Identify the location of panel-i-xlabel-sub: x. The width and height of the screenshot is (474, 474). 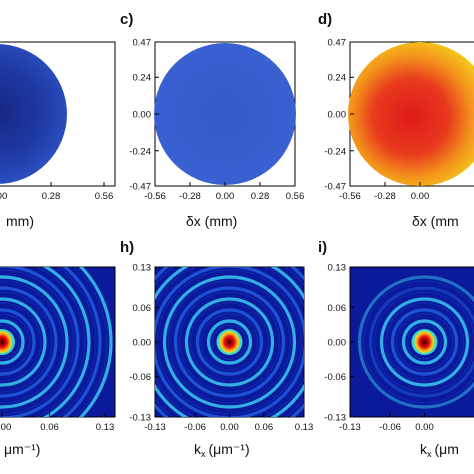
(429, 454).